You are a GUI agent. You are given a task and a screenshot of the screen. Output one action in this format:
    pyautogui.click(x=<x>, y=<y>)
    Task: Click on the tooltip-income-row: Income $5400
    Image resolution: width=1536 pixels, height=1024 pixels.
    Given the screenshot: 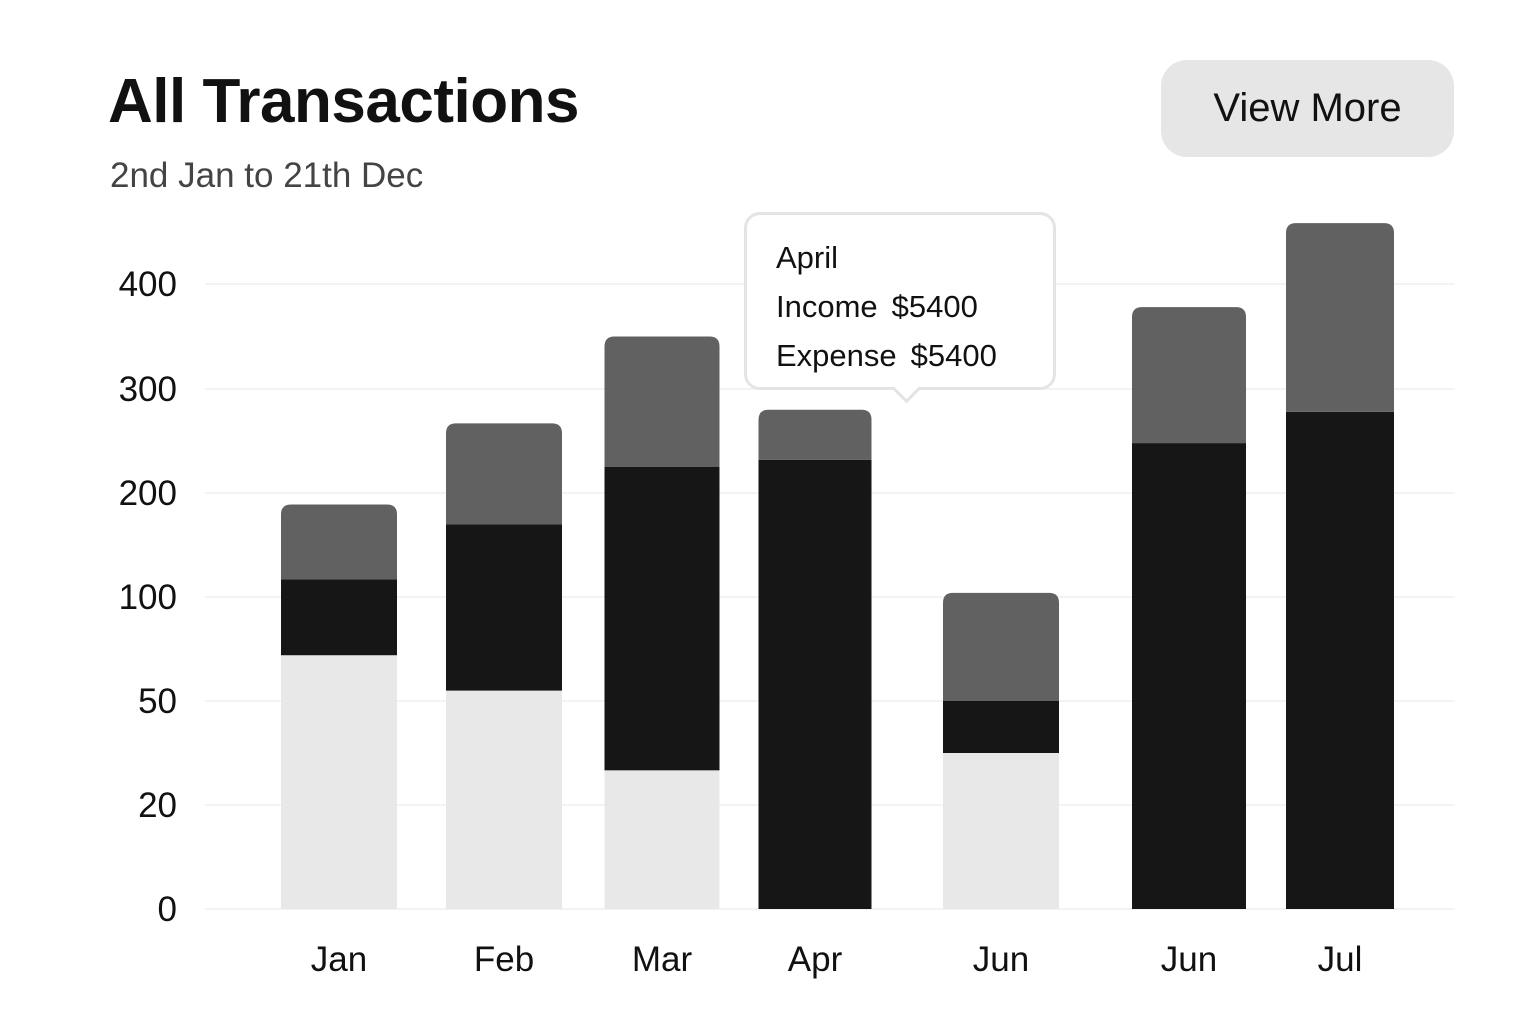 What is the action you would take?
    pyautogui.click(x=914, y=306)
    